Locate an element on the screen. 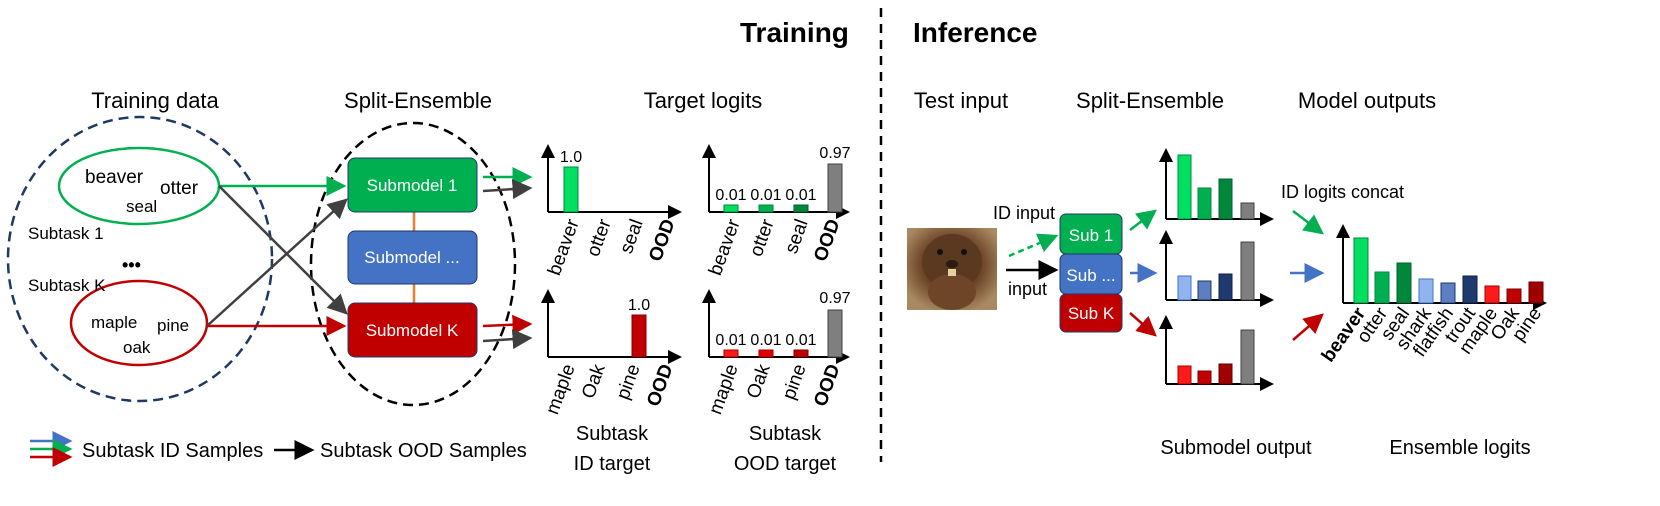 The image size is (1660, 506). tick-label: beaver is located at coordinates (564, 247).